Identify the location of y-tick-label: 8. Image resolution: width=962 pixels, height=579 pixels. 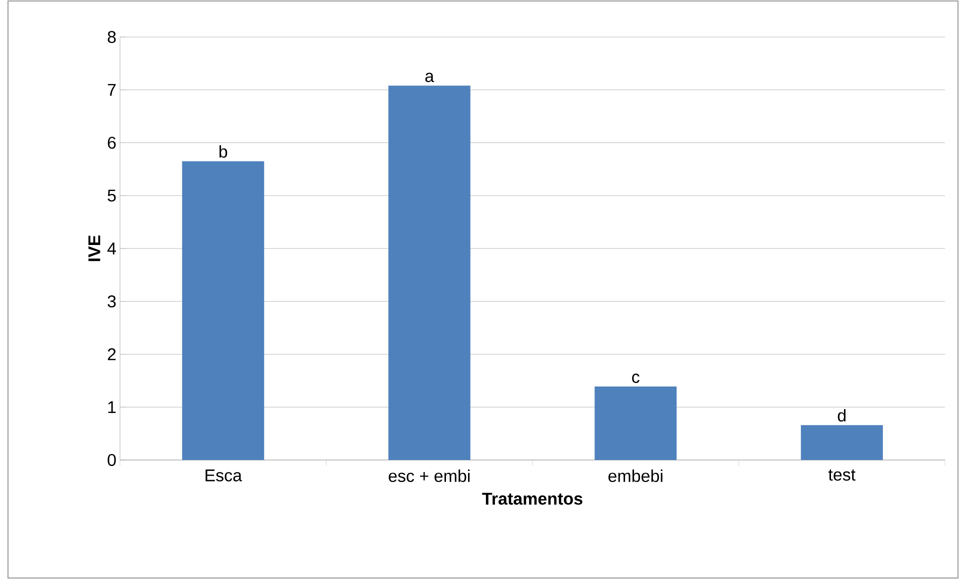
(112, 37).